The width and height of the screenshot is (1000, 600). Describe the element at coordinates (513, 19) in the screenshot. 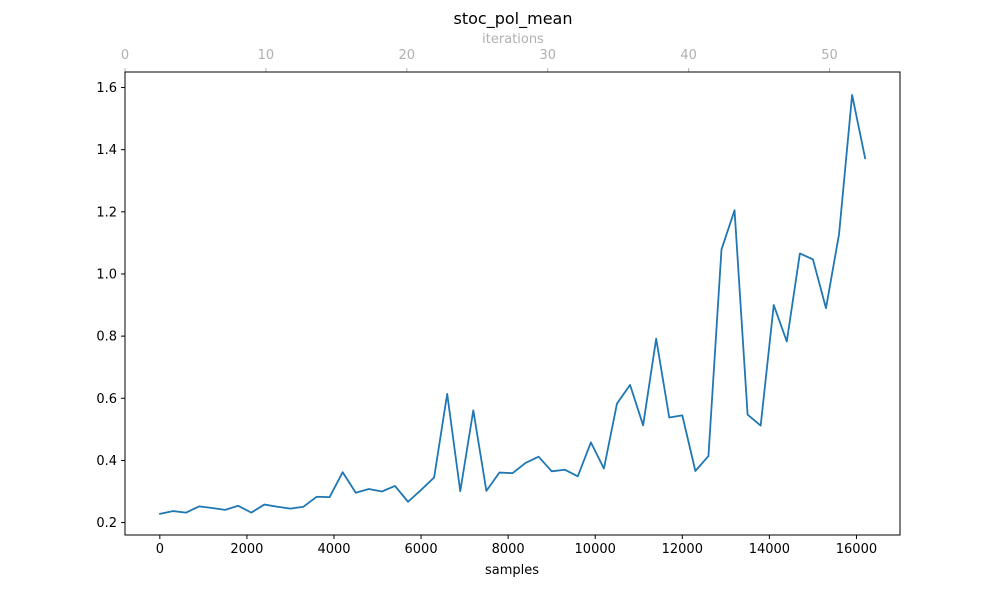

I see `chart-title: stoc_pol_mean` at that location.